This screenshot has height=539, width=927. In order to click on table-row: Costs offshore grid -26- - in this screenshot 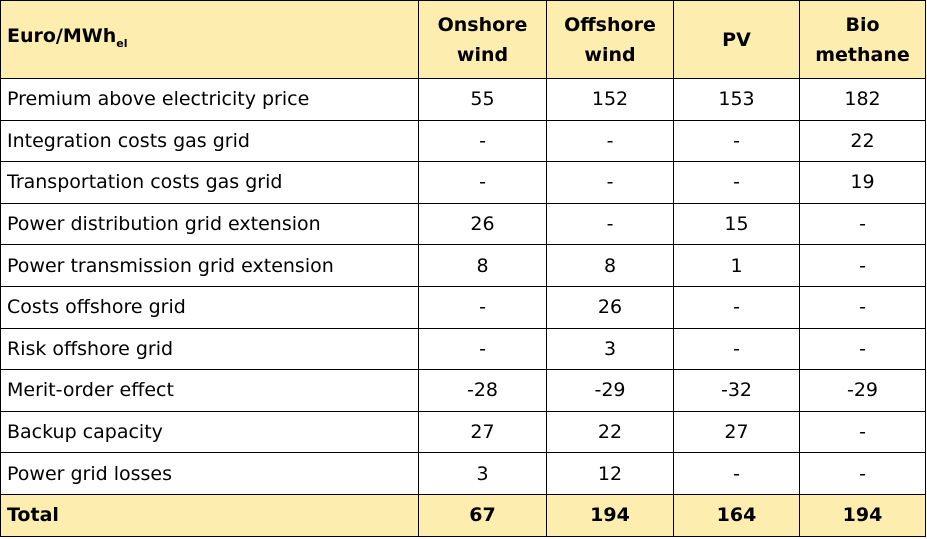, I will do `click(463, 307)`.